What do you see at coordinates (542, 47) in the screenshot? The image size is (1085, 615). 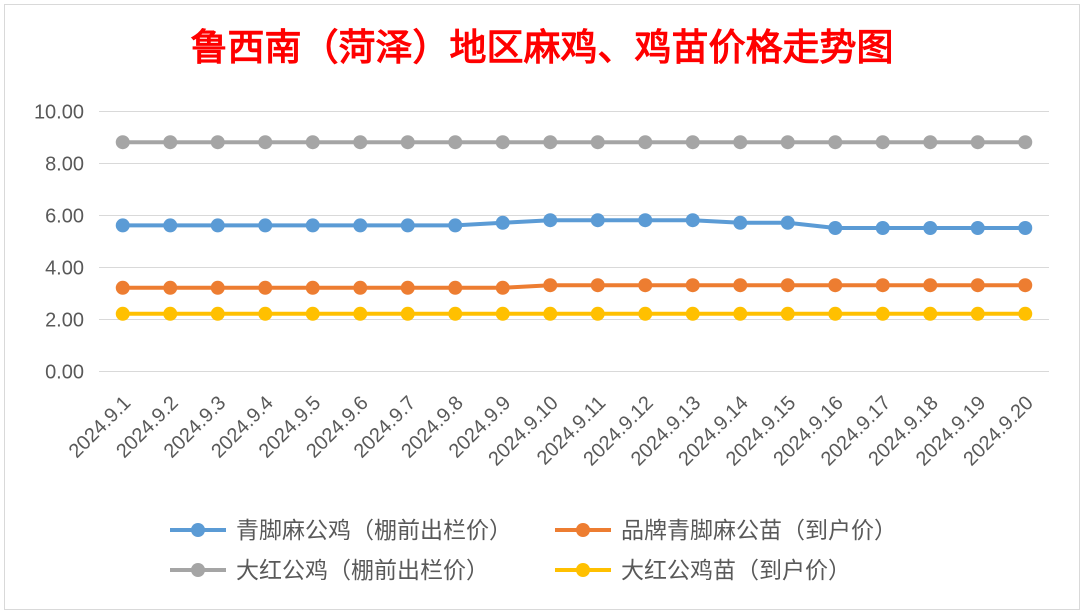 I see `chart-title: 鲁西南（菏泽）地区麻鸡、鸡苗价格走势图` at bounding box center [542, 47].